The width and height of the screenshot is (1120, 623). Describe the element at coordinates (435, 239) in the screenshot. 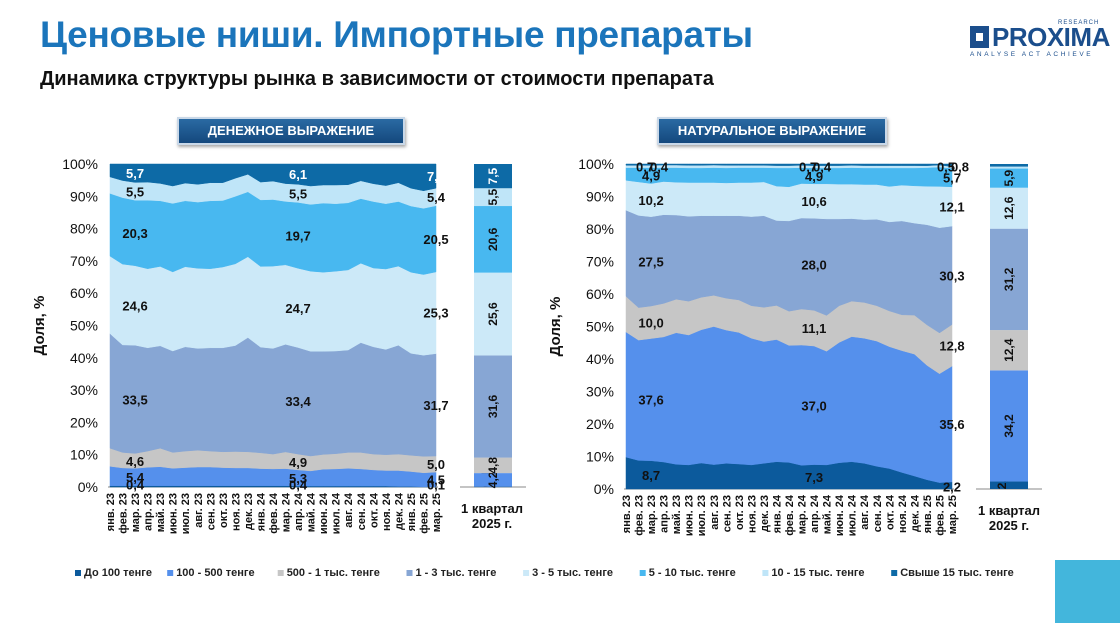

I see `data-label: 20,5` at that location.